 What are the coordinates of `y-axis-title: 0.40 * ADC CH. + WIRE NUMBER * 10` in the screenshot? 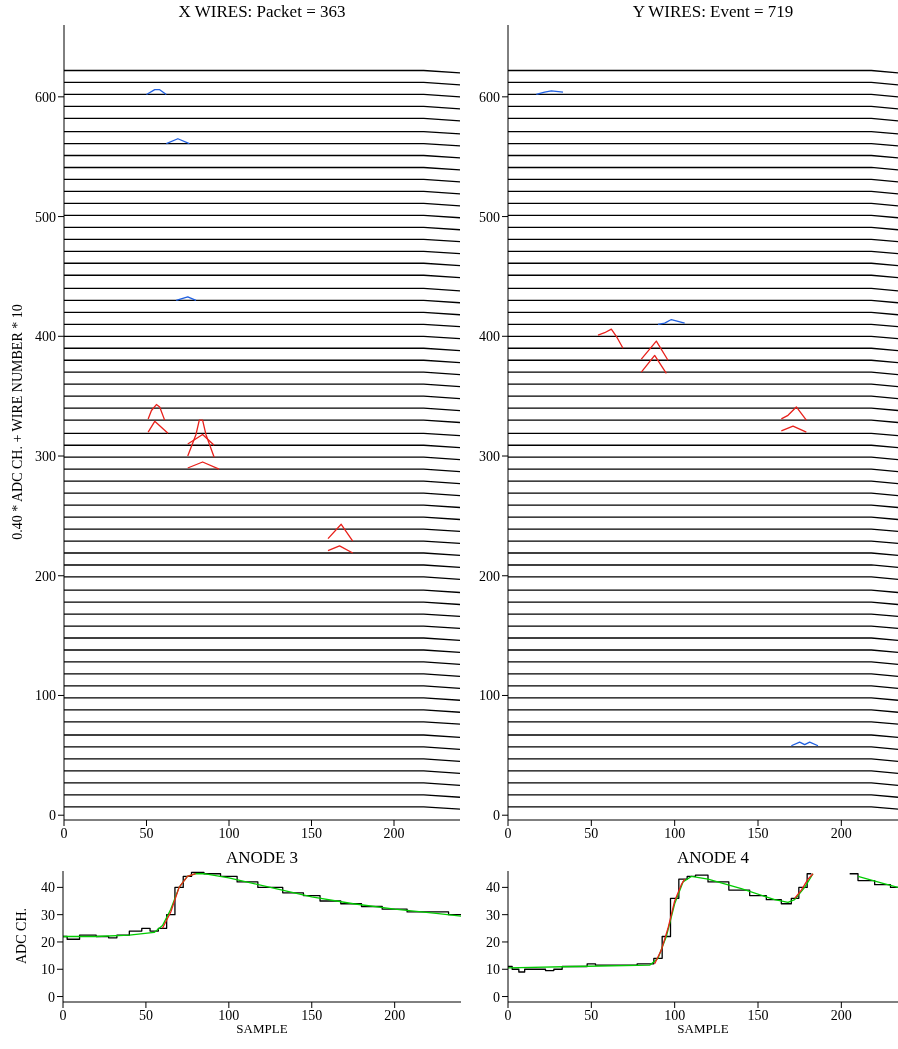 It's located at (18, 422).